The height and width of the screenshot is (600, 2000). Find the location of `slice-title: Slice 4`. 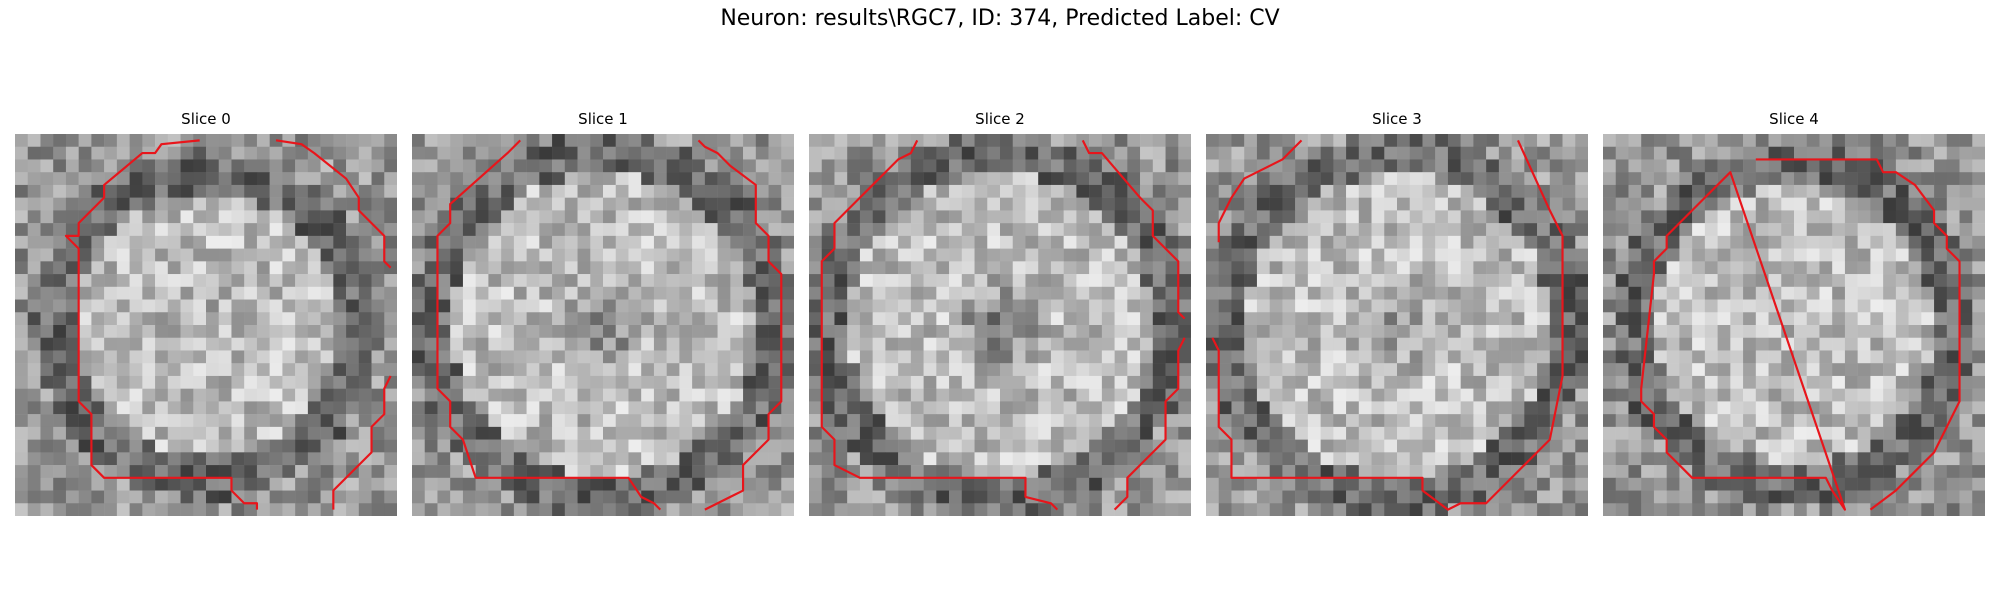

slice-title: Slice 4 is located at coordinates (1794, 119).